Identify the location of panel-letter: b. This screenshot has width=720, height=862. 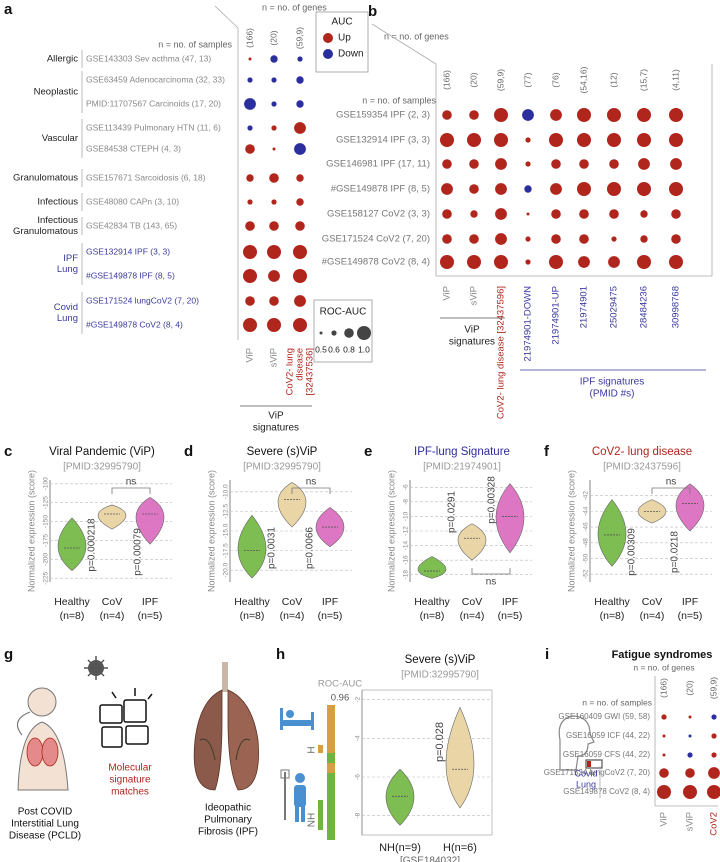
(372, 11).